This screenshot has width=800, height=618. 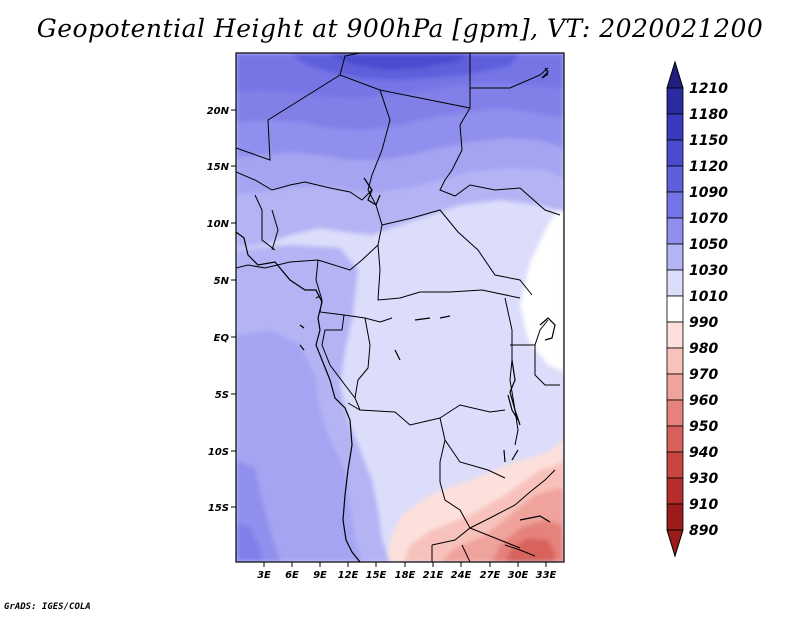 I want to click on colorbar-label: 1070, so click(x=708, y=219).